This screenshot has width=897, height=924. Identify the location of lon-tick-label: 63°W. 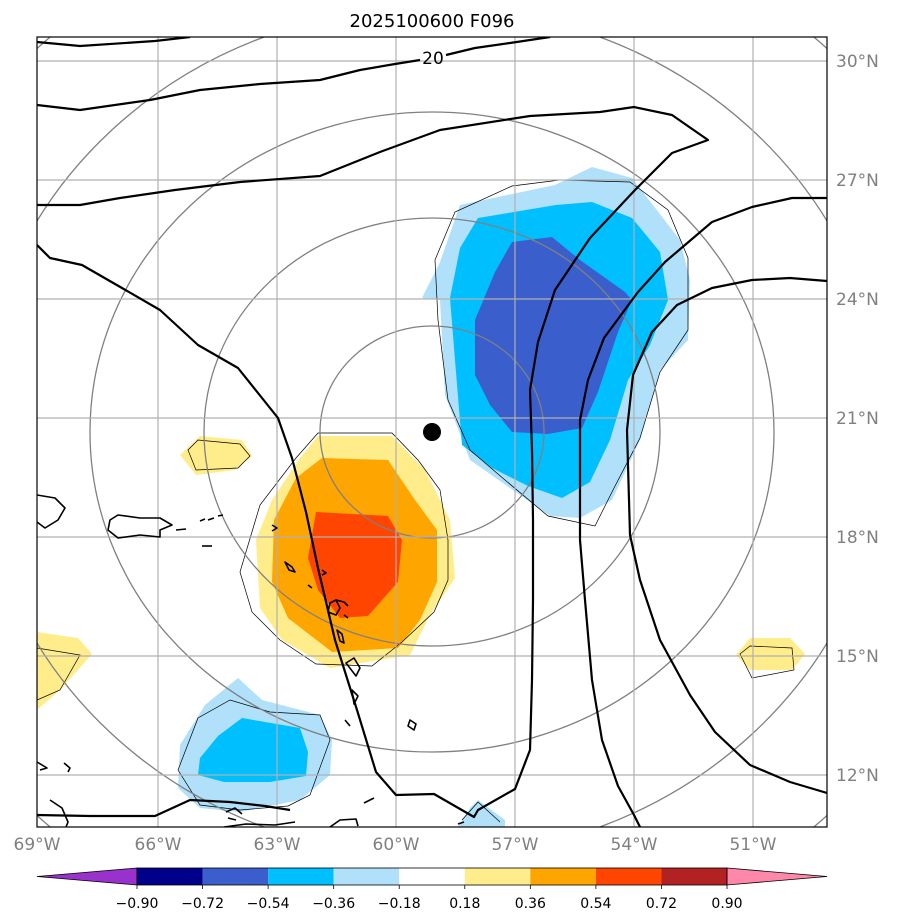
(277, 845).